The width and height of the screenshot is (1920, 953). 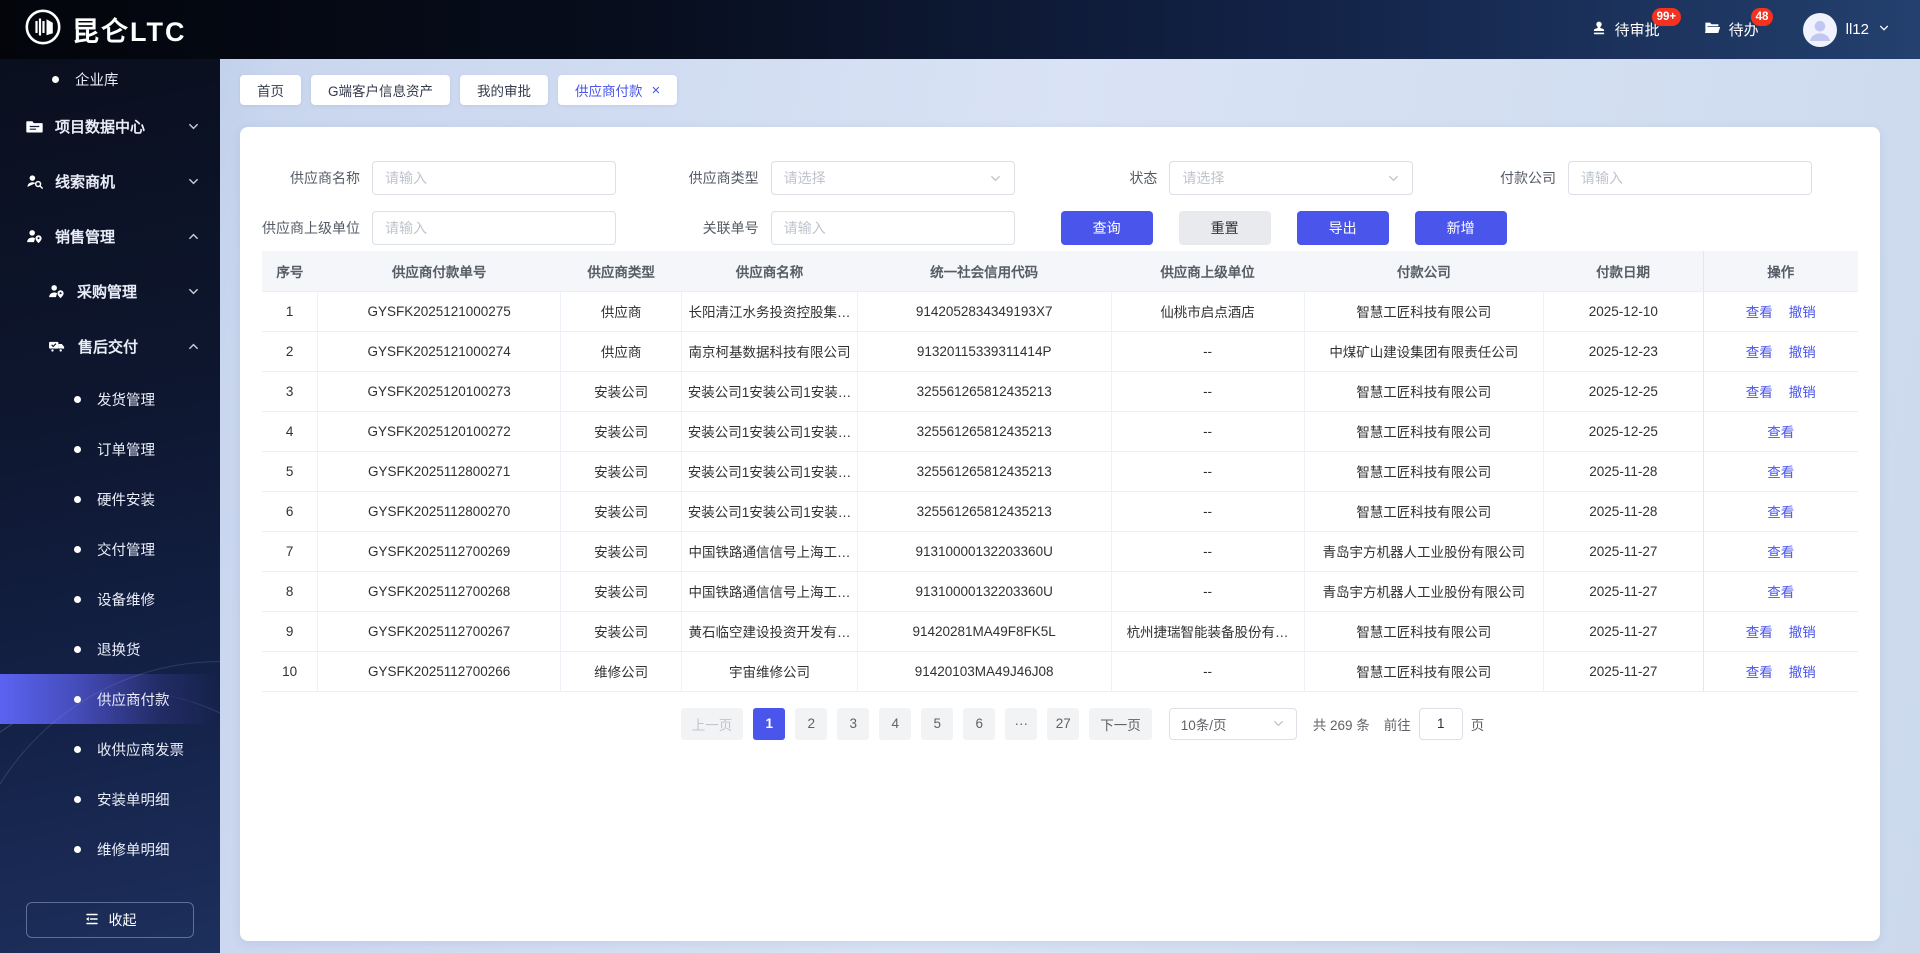 I want to click on sidebar-item-10: 设备维修, so click(x=110, y=599).